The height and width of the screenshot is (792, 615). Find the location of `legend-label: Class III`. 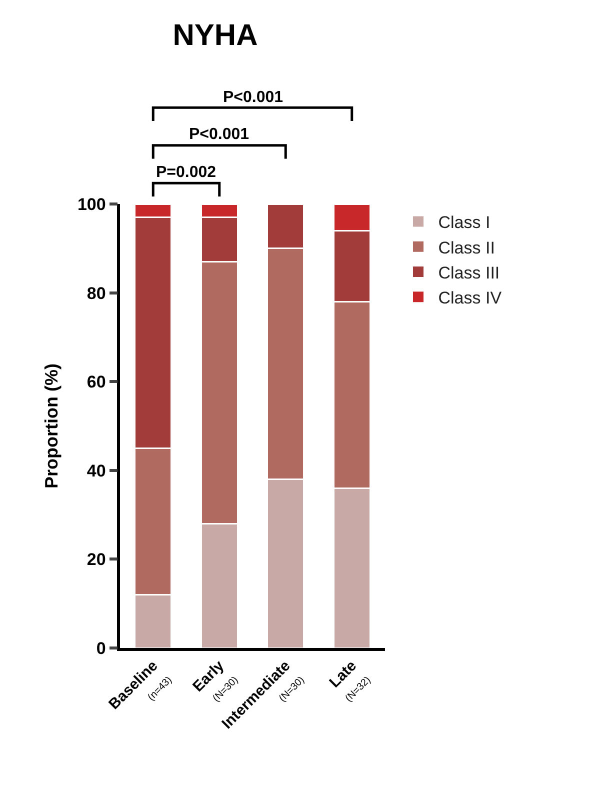

legend-label: Class III is located at coordinates (469, 272).